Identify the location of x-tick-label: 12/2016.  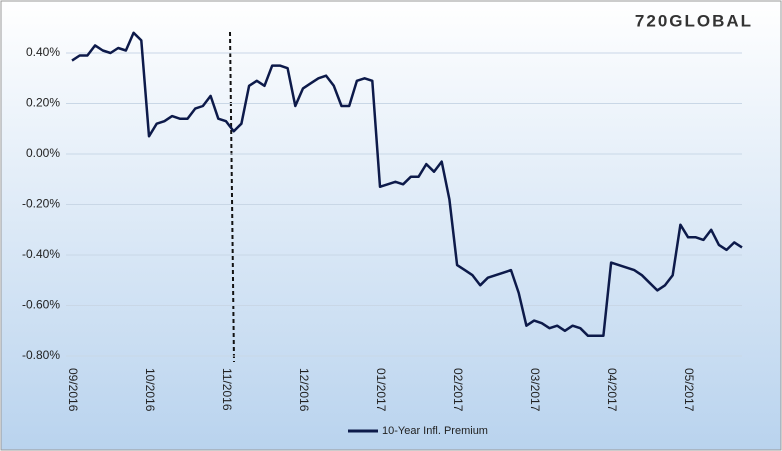
(304, 390).